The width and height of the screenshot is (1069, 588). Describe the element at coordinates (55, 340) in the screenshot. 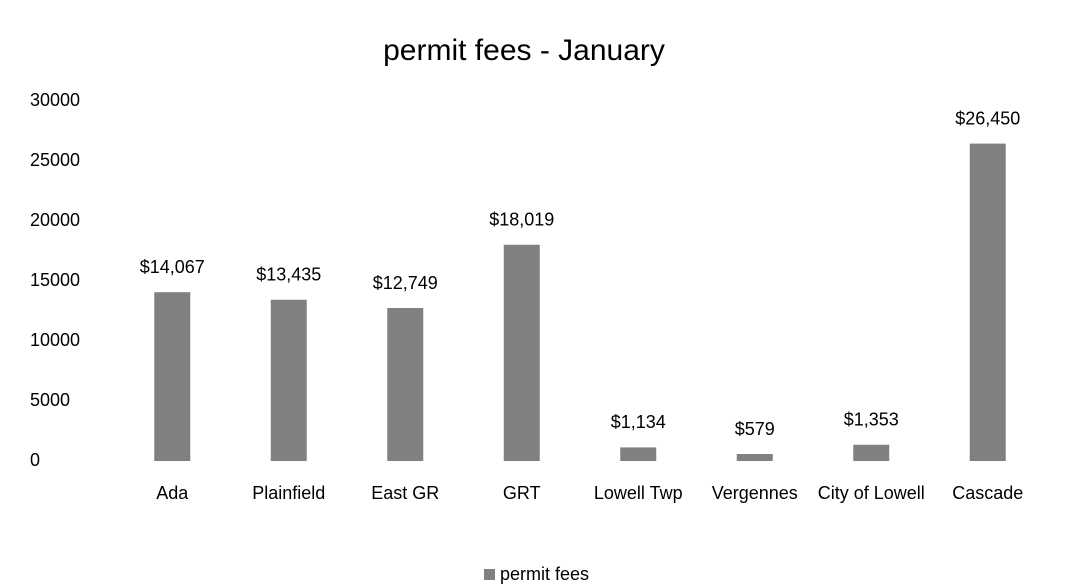

I see `y-tick-label: 10000` at that location.